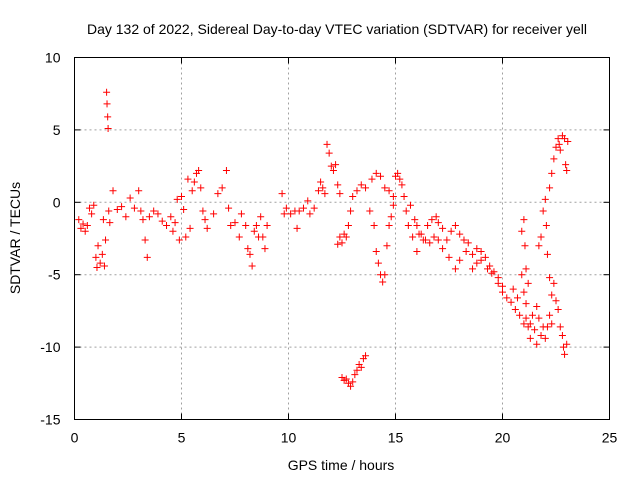  I want to click on y-tick-label: -5, so click(54, 275).